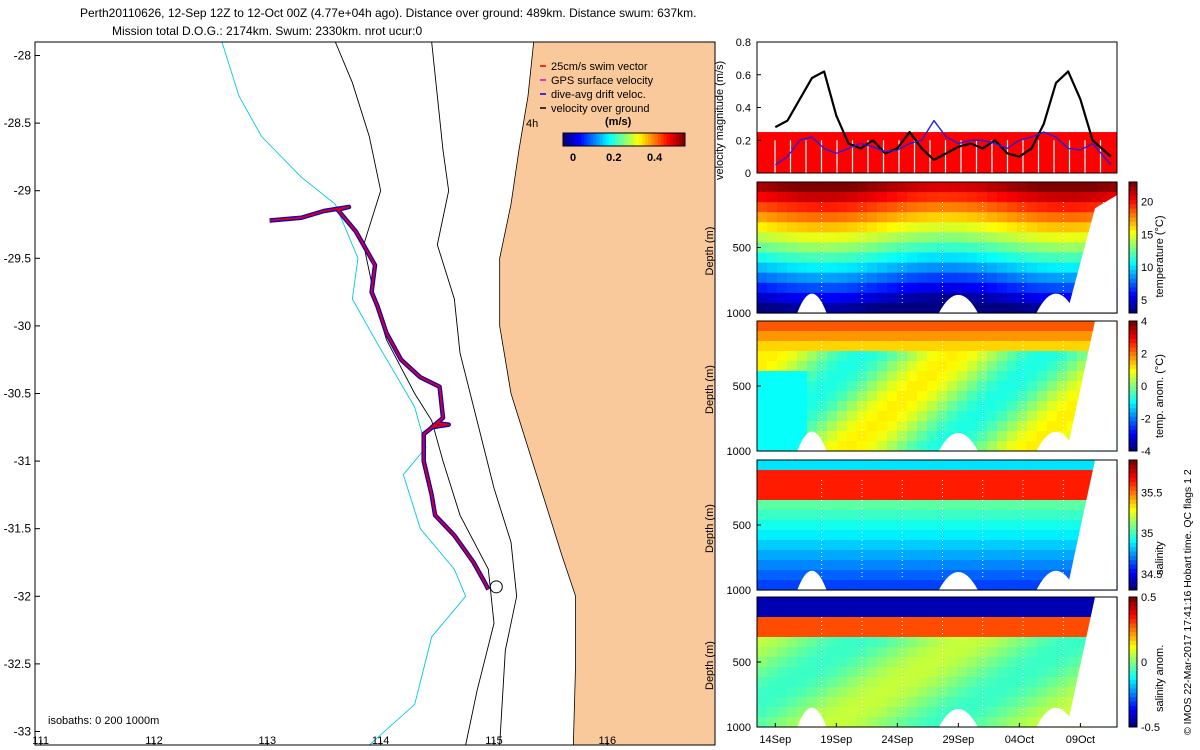 This screenshot has height=750, width=1200. What do you see at coordinates (1091, 525) in the screenshot?
I see `no-data-region` at bounding box center [1091, 525].